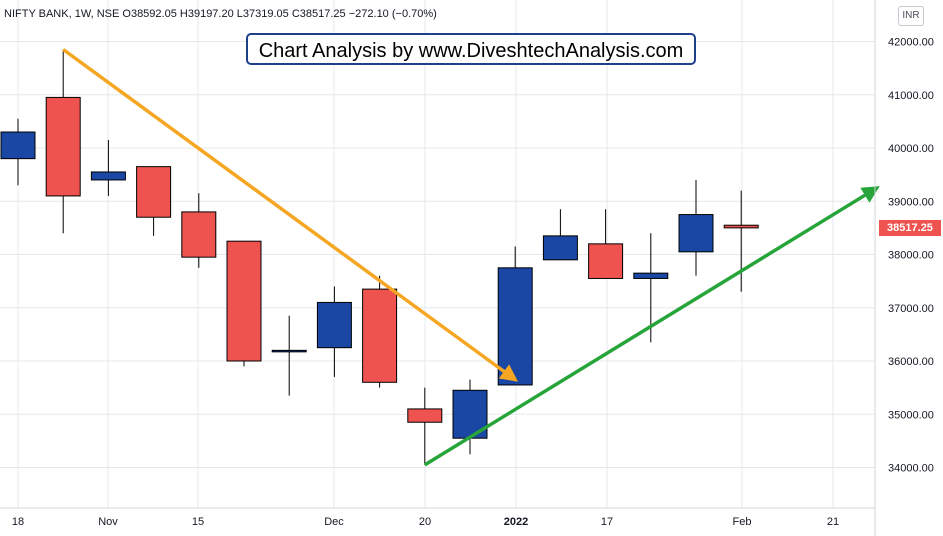 The height and width of the screenshot is (536, 943). Describe the element at coordinates (198, 522) in the screenshot. I see `x-tick-label: 15` at that location.